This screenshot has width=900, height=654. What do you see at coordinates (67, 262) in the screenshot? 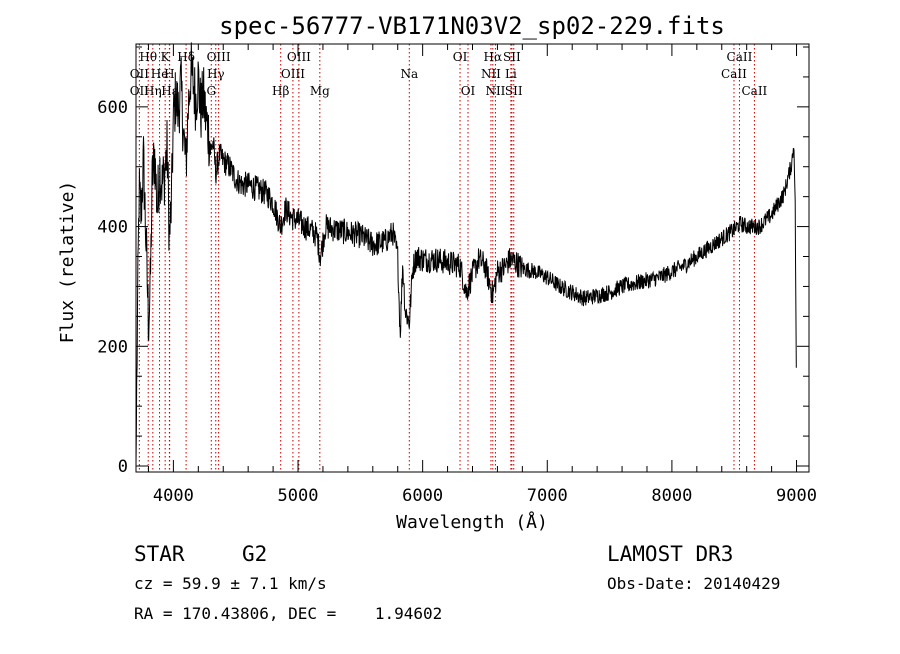
I see `y-axis-label: Flux (relative)` at bounding box center [67, 262].